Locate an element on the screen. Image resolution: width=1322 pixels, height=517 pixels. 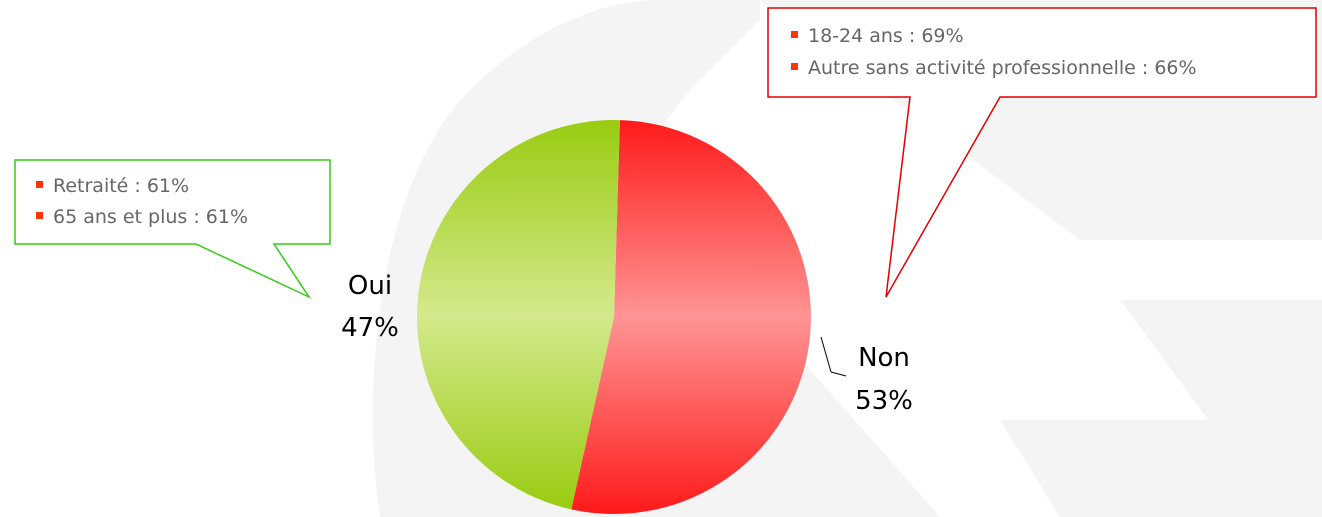
slice-value-non: 53% is located at coordinates (884, 401).